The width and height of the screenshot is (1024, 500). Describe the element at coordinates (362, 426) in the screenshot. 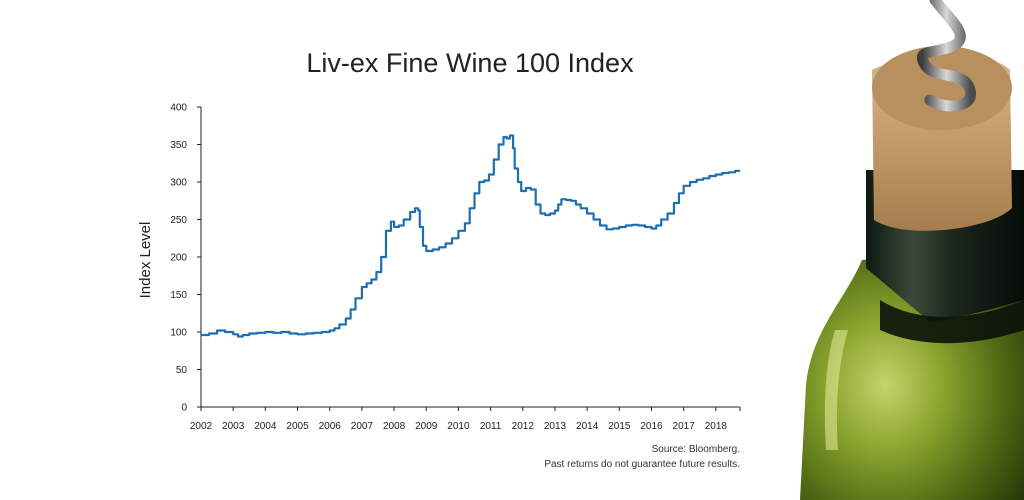

I see `x-tick-label: 2007` at that location.